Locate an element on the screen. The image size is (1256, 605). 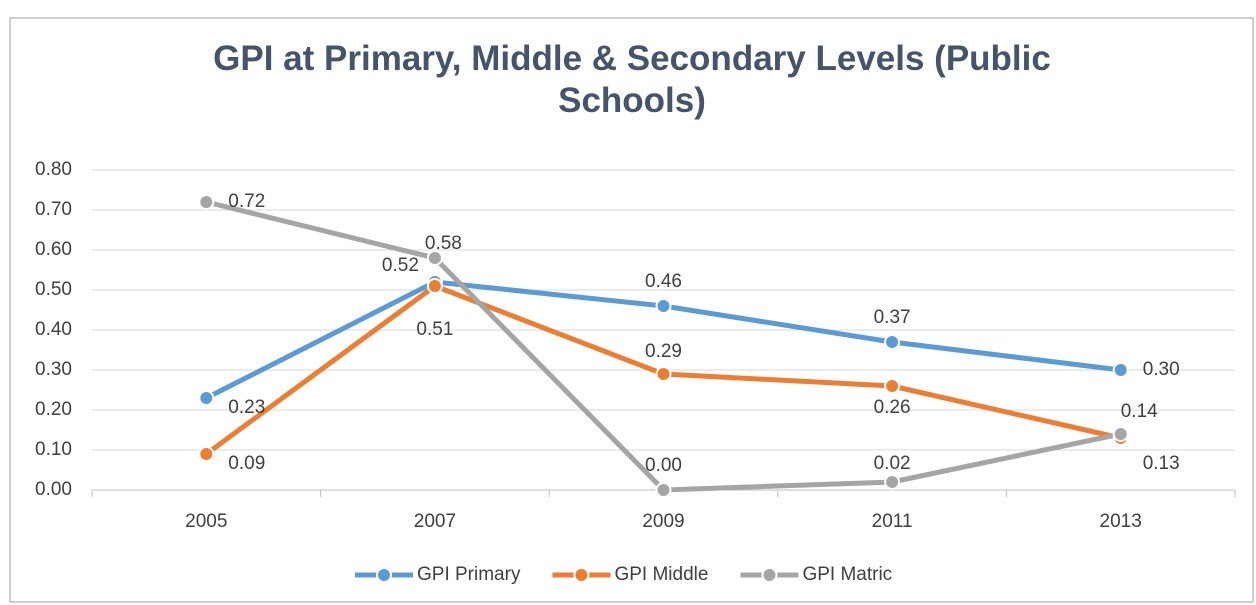
y-tick-label: 0.80 is located at coordinates (53, 169).